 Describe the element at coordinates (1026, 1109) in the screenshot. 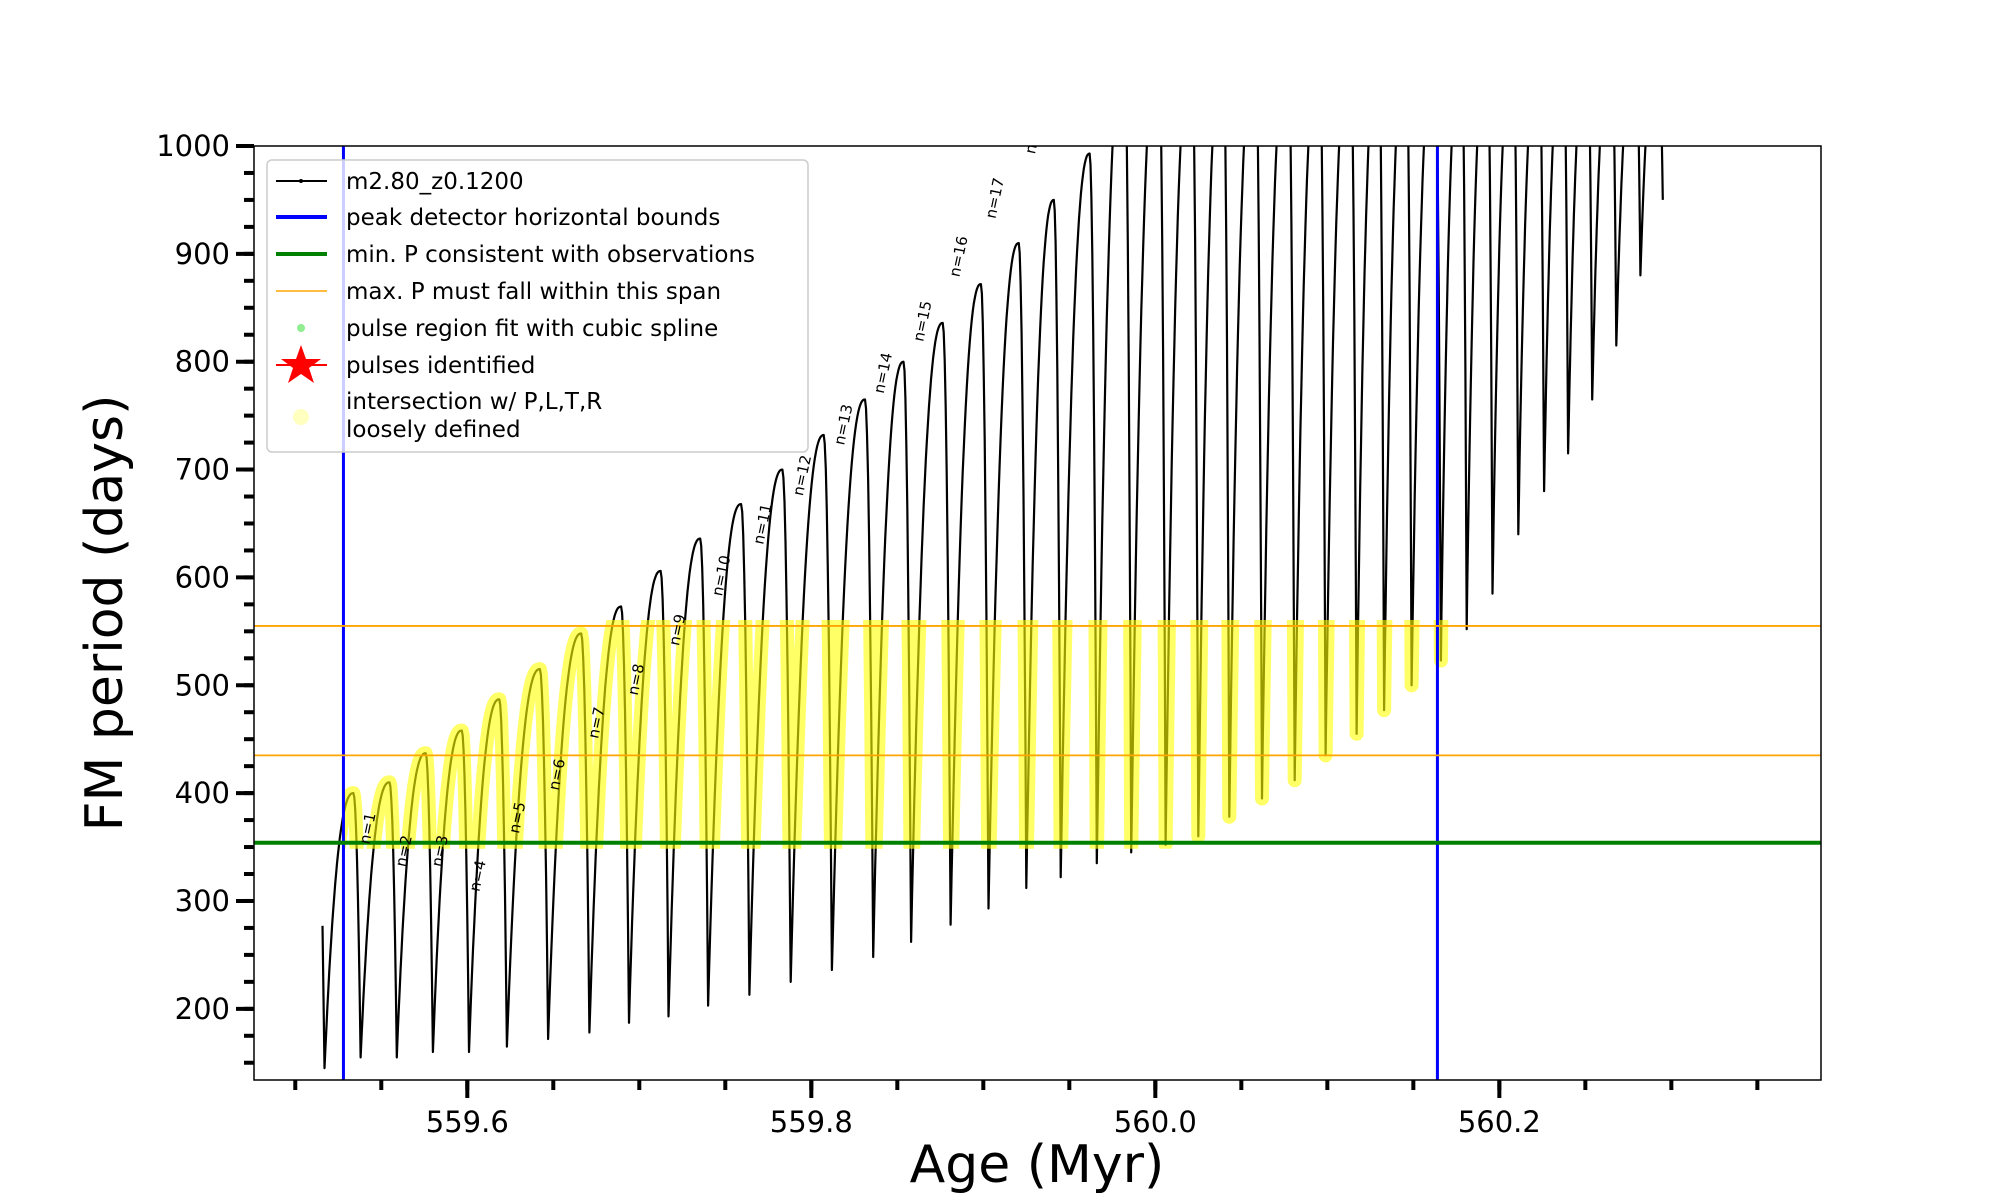

I see `x-axis: 559.6 559.8 560.0 560.2` at that location.